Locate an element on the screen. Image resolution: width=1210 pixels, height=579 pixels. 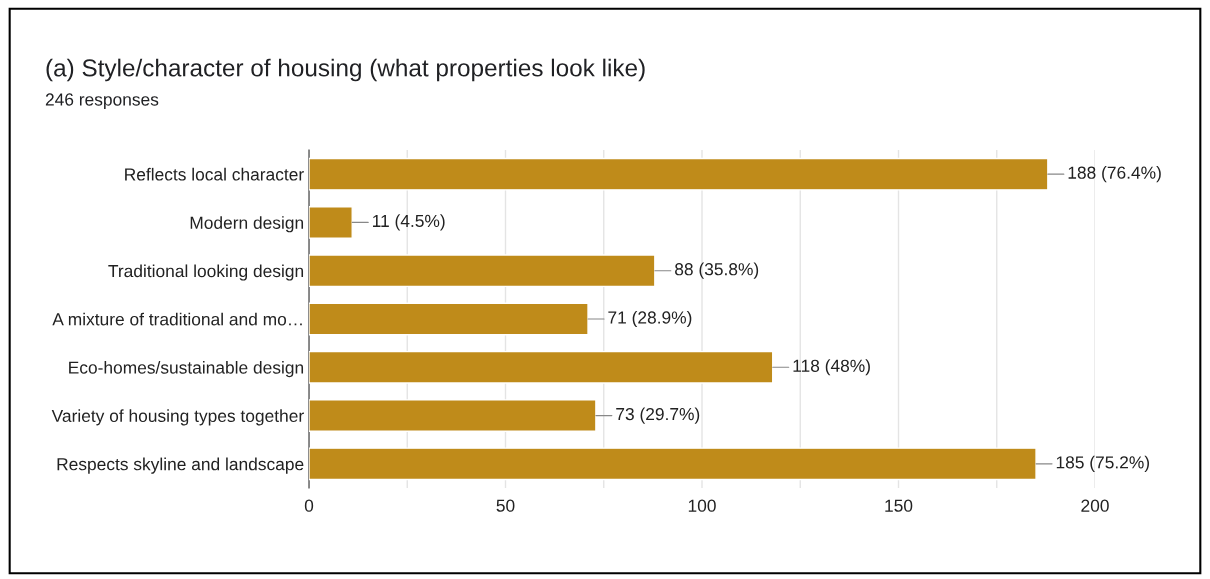
y-tick-label: Variety of housing types together is located at coordinates (177, 417).